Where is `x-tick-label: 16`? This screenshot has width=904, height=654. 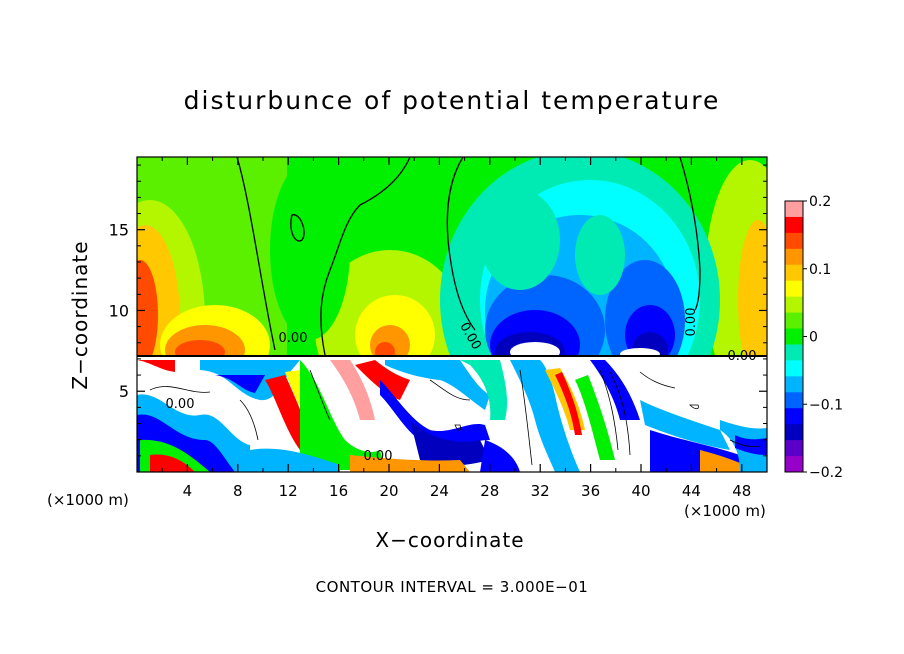 x-tick-label: 16 is located at coordinates (338, 491).